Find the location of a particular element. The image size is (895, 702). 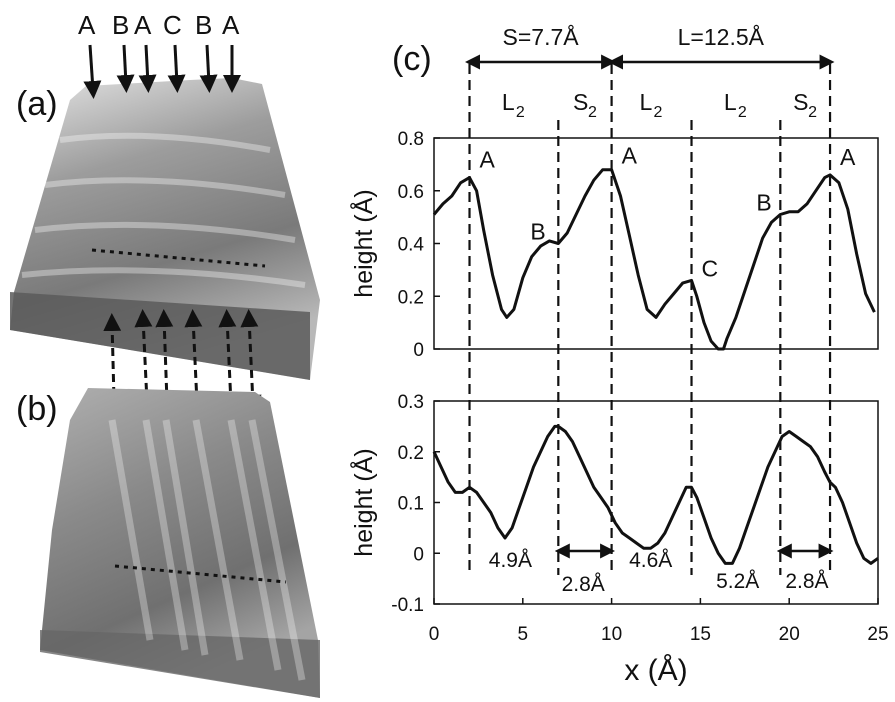

x-tick-label: 20 is located at coordinates (789, 634).